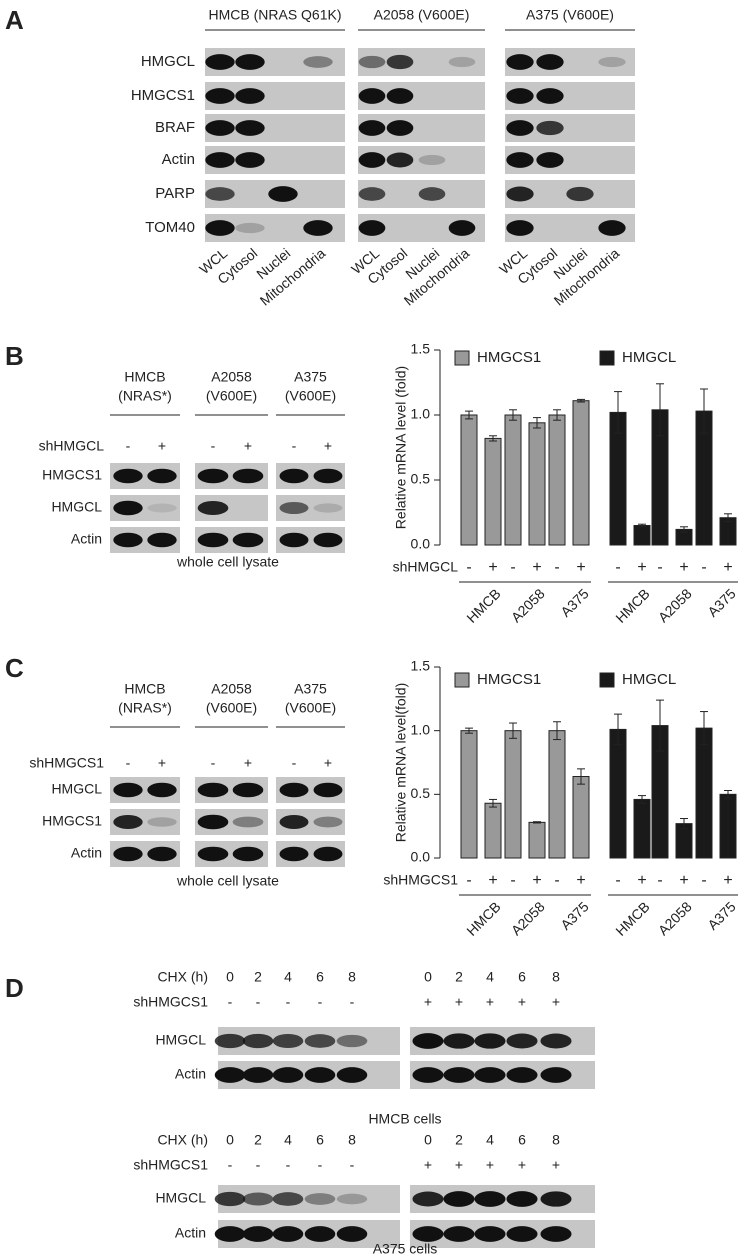 The width and height of the screenshot is (745, 1260). I want to click on label: A, so click(14, 20).